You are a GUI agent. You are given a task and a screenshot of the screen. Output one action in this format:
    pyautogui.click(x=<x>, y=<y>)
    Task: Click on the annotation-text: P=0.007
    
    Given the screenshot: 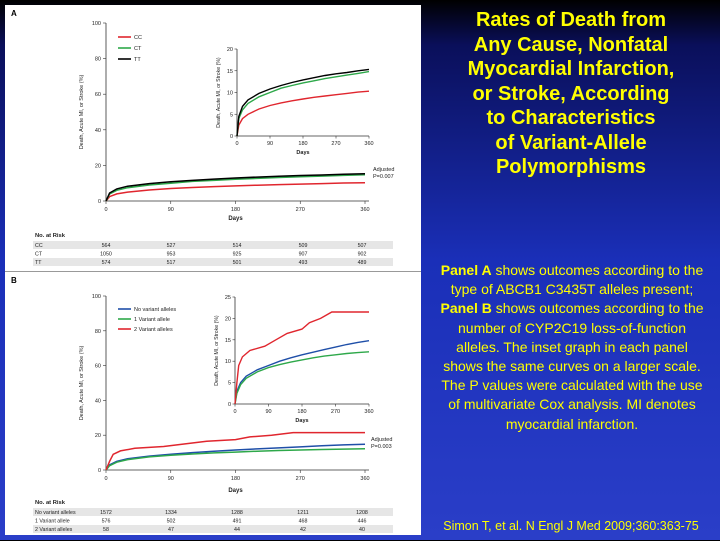 What is the action you would take?
    pyautogui.click(x=383, y=177)
    